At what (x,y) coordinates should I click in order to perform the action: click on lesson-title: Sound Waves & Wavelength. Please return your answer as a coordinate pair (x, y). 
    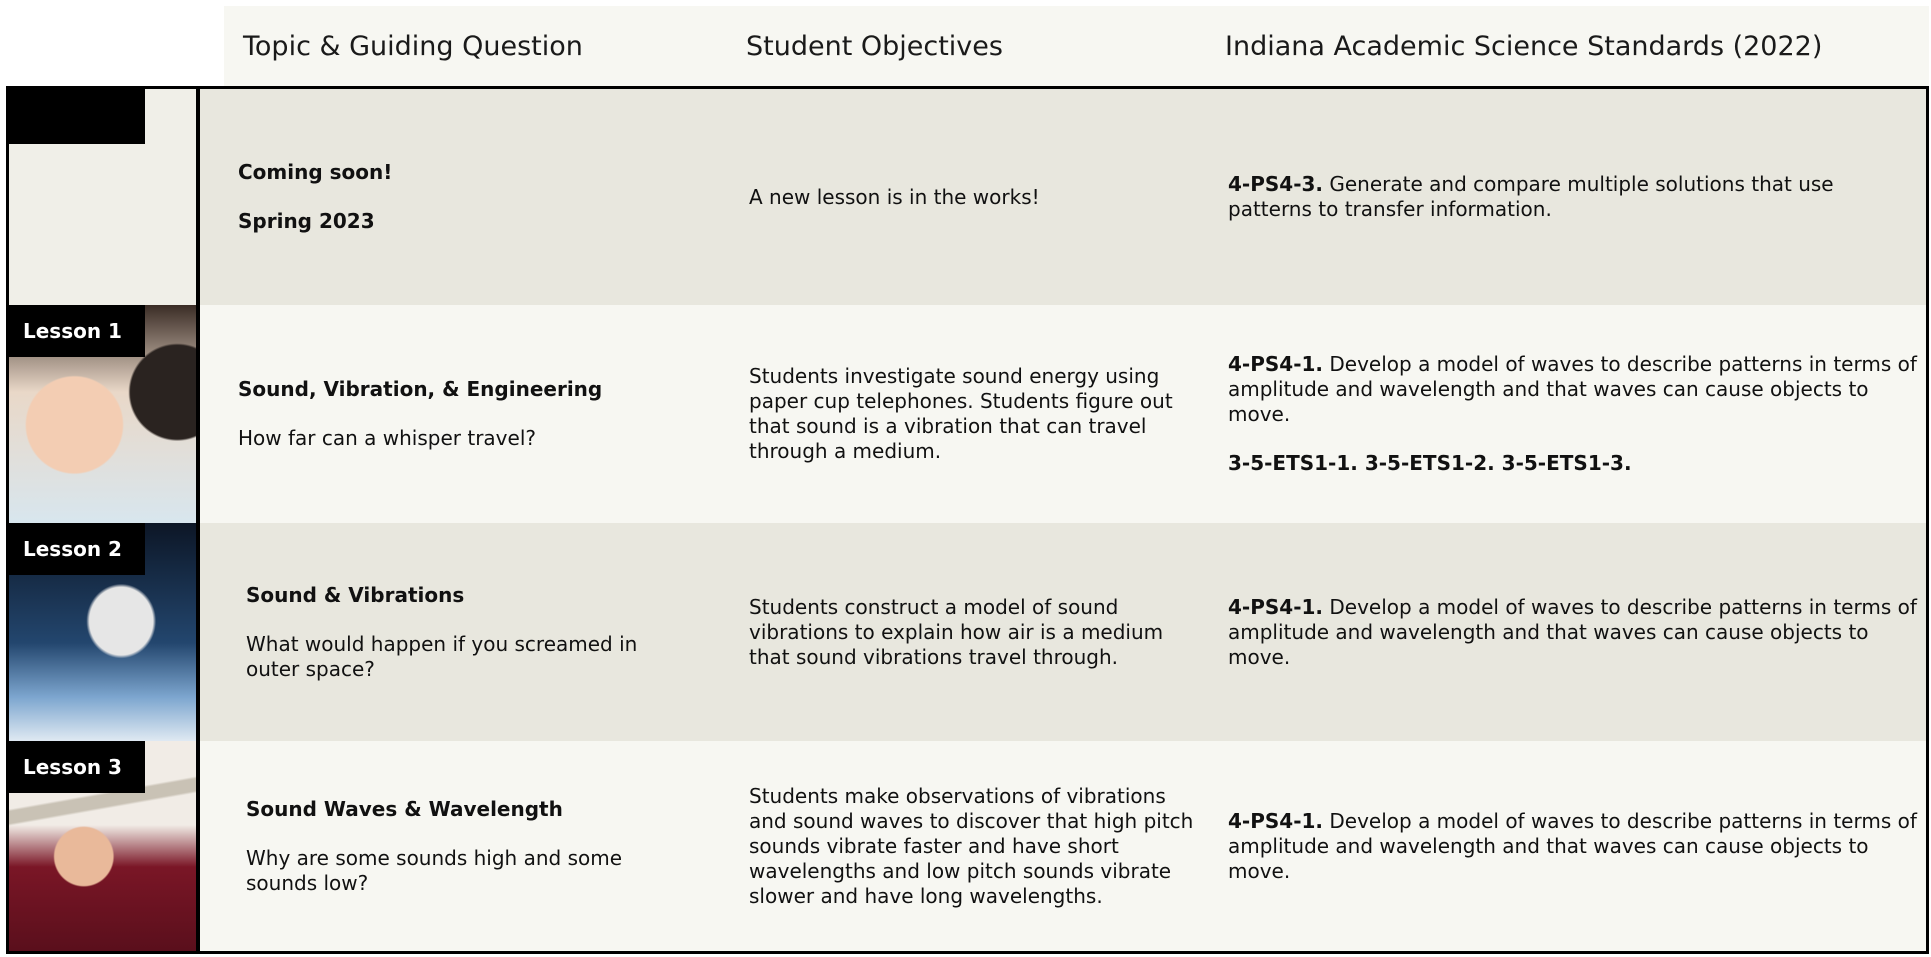
    Looking at the image, I should click on (404, 808).